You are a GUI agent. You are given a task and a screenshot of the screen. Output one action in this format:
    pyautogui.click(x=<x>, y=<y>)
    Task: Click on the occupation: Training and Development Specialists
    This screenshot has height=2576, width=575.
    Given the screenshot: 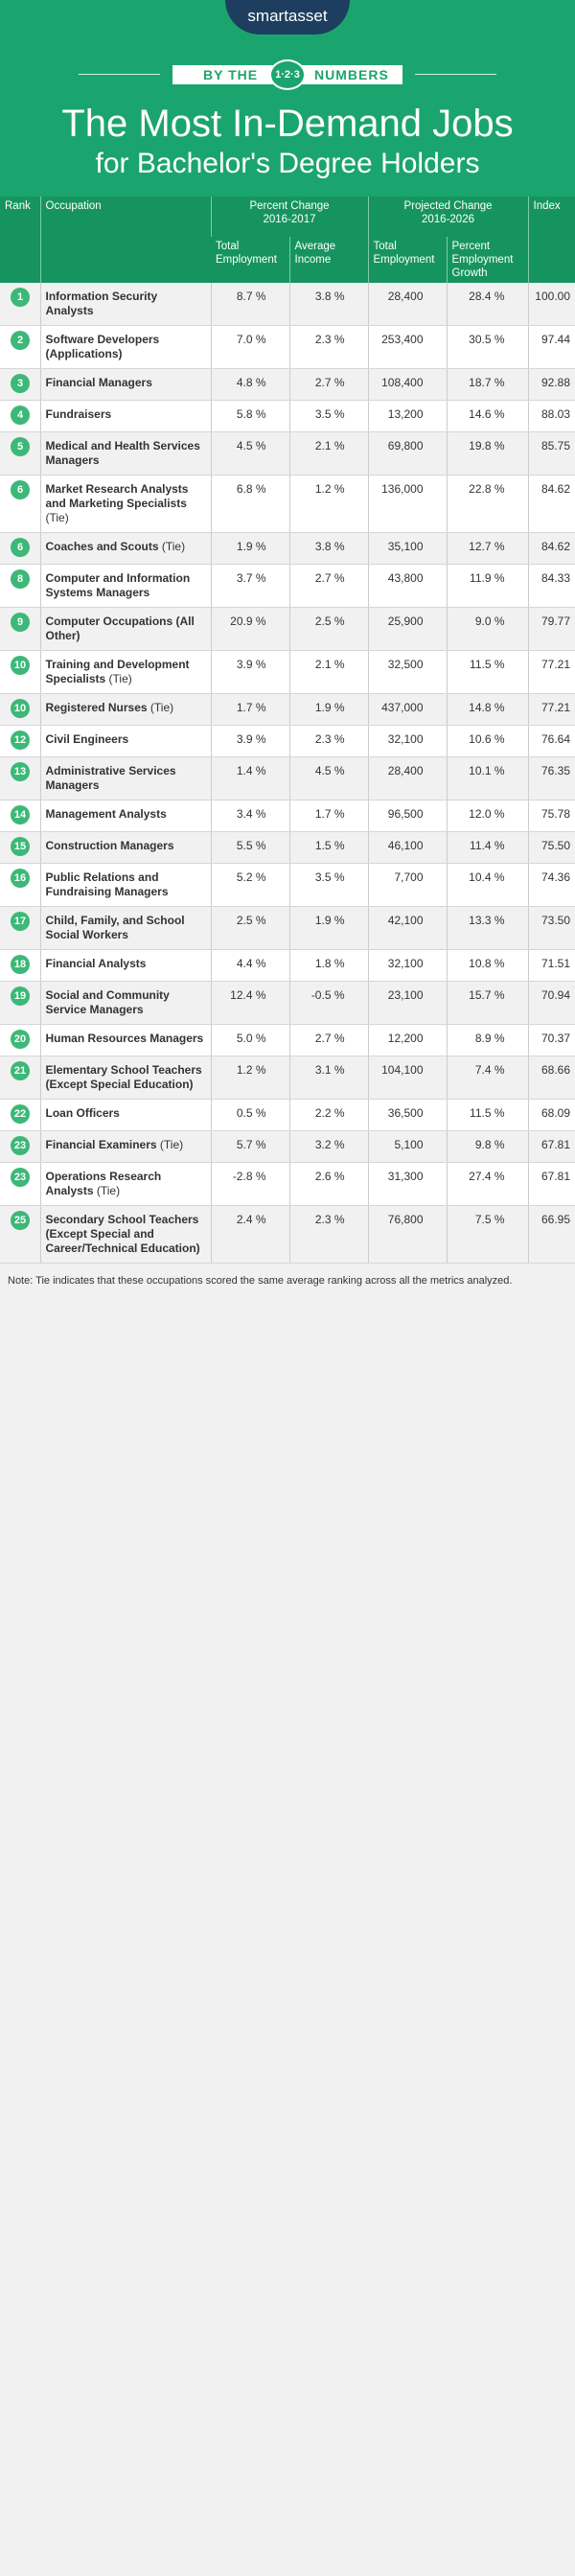 What is the action you would take?
    pyautogui.click(x=117, y=672)
    